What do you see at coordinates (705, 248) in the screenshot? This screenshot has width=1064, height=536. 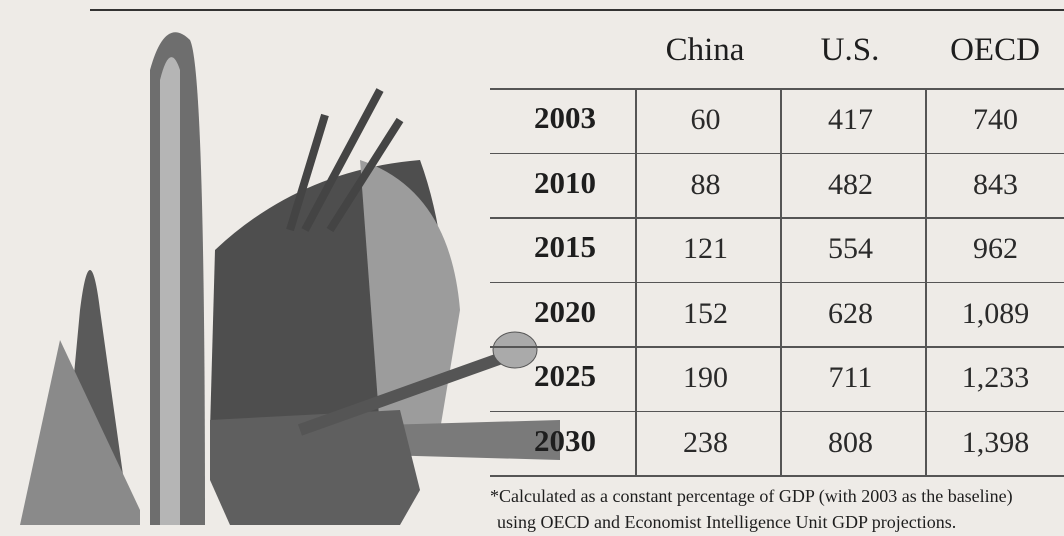 I see `table-cell: 121` at bounding box center [705, 248].